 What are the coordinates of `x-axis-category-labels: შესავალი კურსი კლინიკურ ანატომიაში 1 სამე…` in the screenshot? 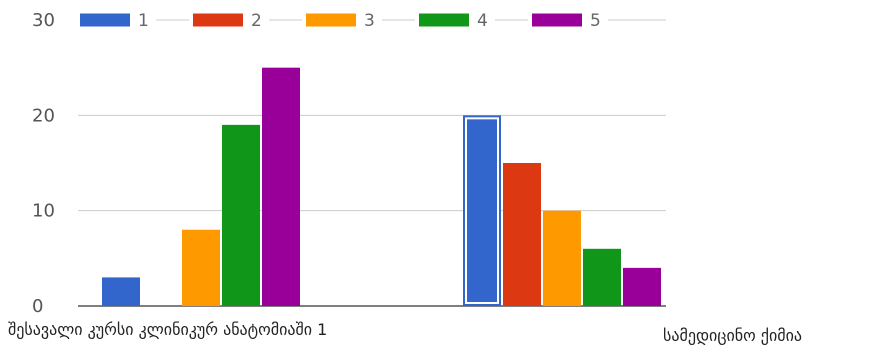 It's located at (405, 332).